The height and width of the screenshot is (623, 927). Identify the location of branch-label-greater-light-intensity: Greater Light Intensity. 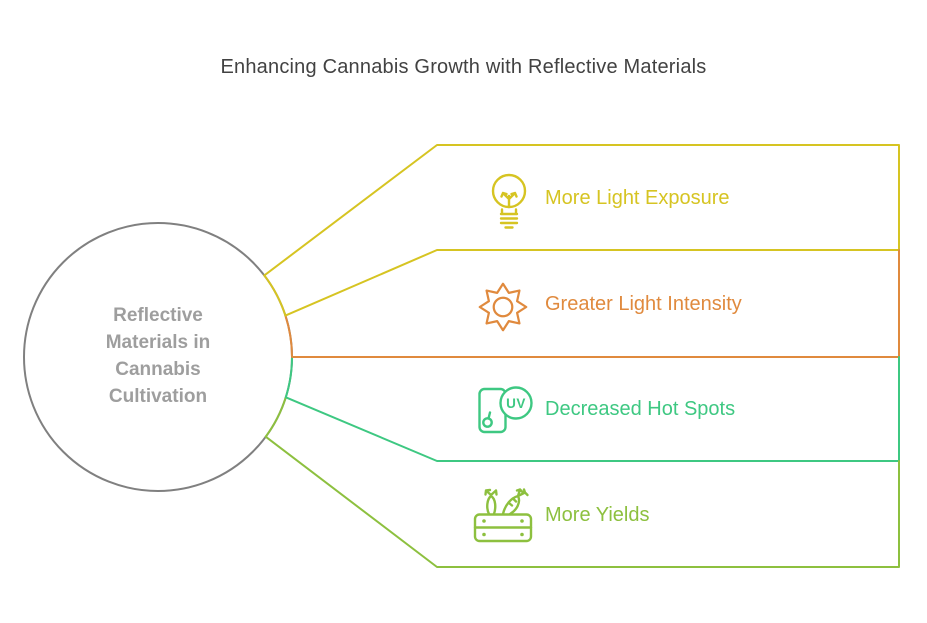
(643, 304).